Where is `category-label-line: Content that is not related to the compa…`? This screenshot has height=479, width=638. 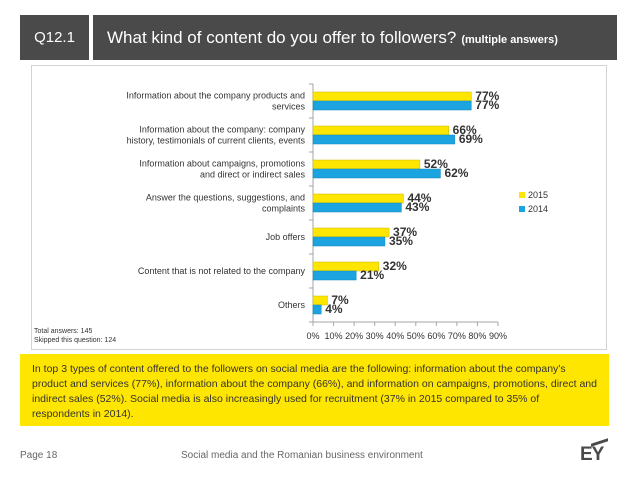
category-label-line: Content that is not related to the compa… is located at coordinates (222, 271).